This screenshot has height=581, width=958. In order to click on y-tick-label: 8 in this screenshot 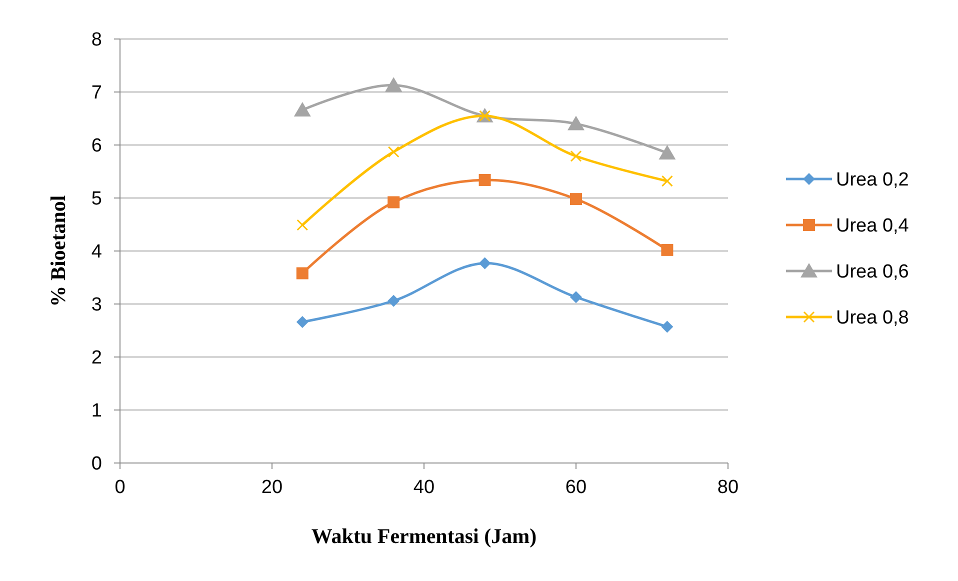, I will do `click(96, 40)`.